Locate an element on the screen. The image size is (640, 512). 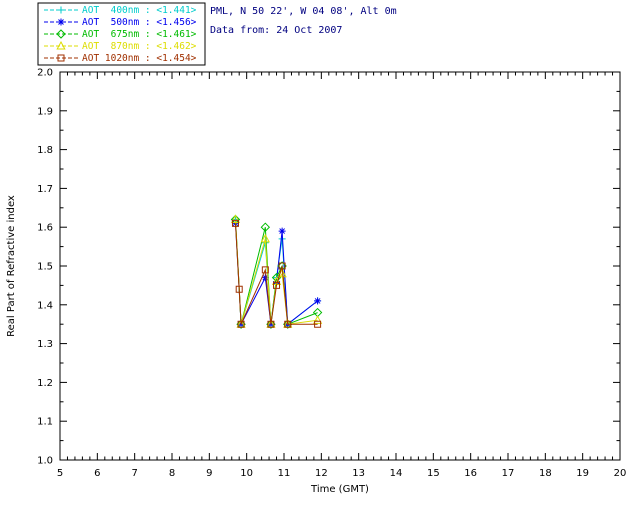
y-axis-title: Real Part of Refractive index is located at coordinates (11, 266).